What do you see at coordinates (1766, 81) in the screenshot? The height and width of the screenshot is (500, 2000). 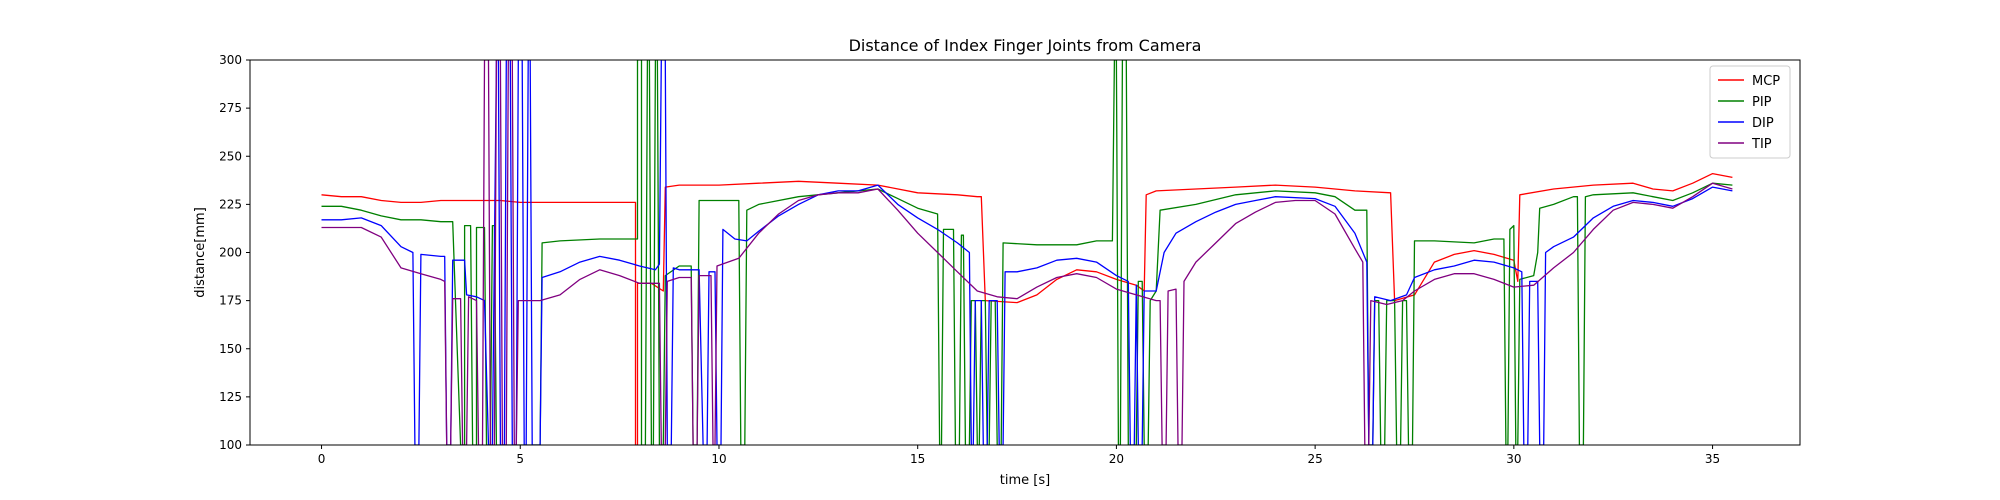 I see `legend-label-mcp: MCP` at bounding box center [1766, 81].